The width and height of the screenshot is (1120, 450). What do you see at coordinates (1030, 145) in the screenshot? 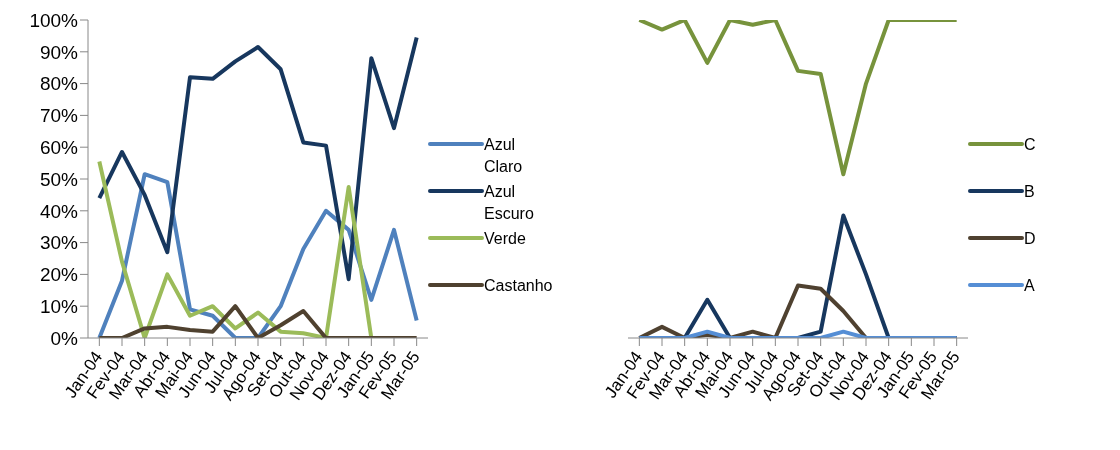
I see `legend-label: C` at bounding box center [1030, 145].